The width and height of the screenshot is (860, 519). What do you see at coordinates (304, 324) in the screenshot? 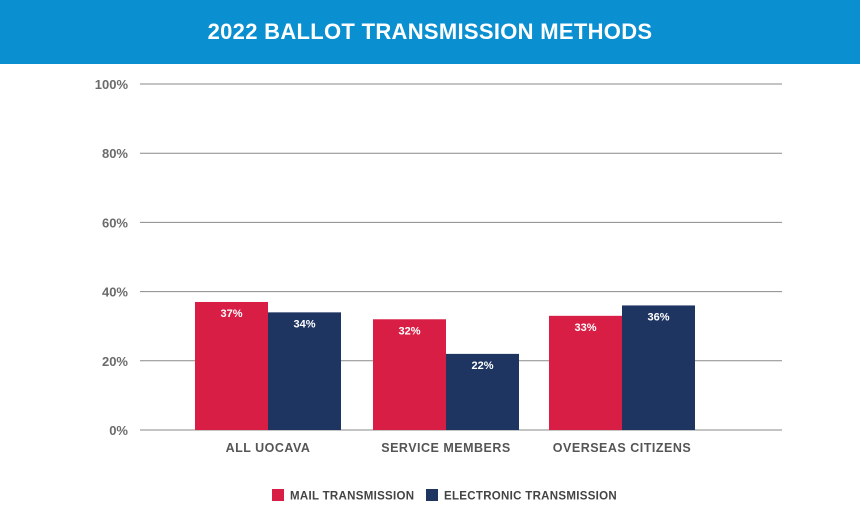
I see `bar-value-label: 34%` at bounding box center [304, 324].